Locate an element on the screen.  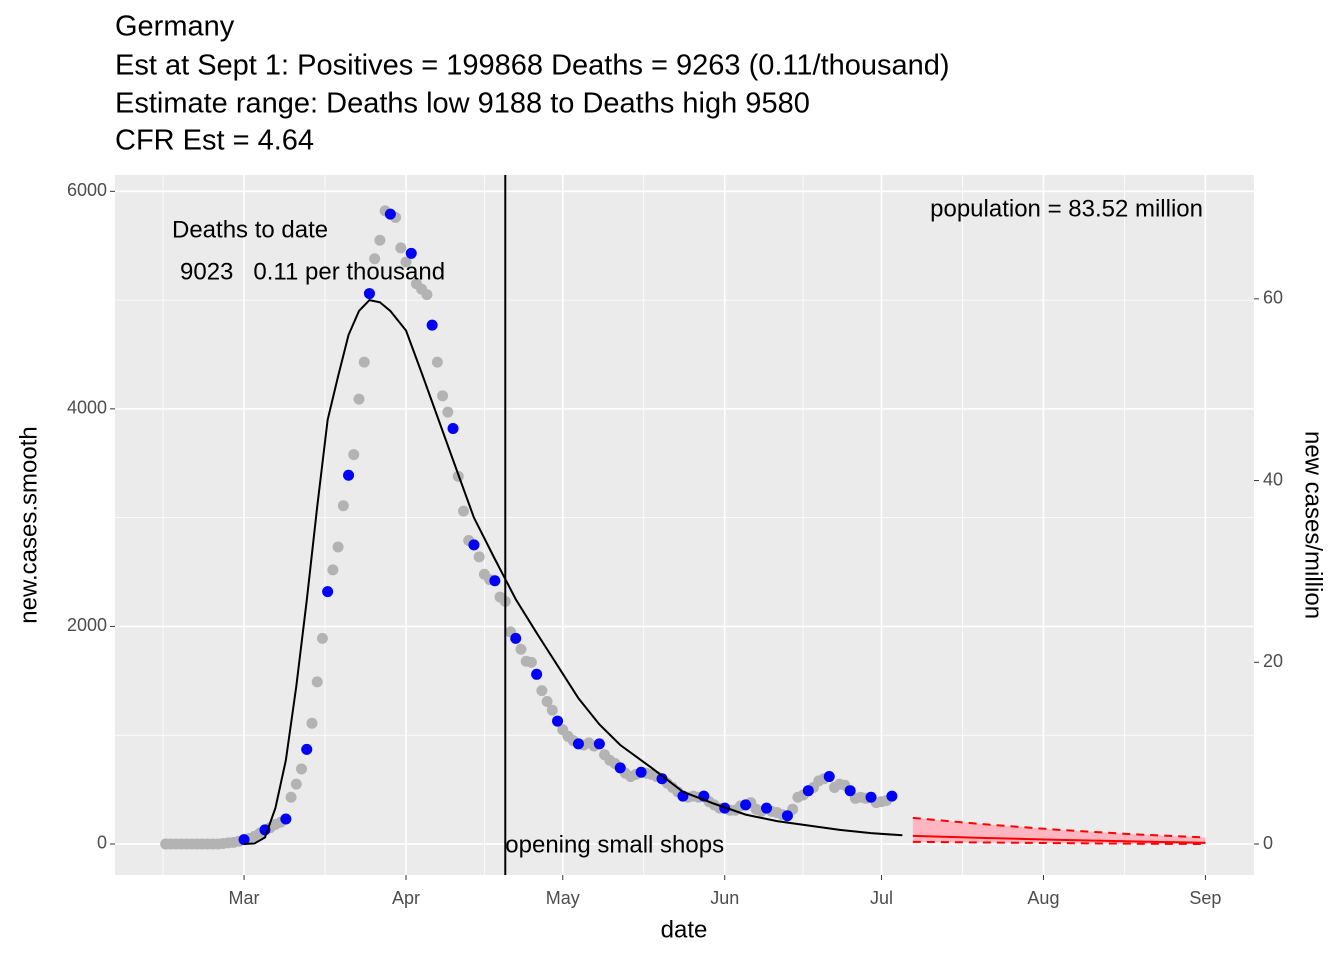
title-line: Germany is located at coordinates (175, 27).